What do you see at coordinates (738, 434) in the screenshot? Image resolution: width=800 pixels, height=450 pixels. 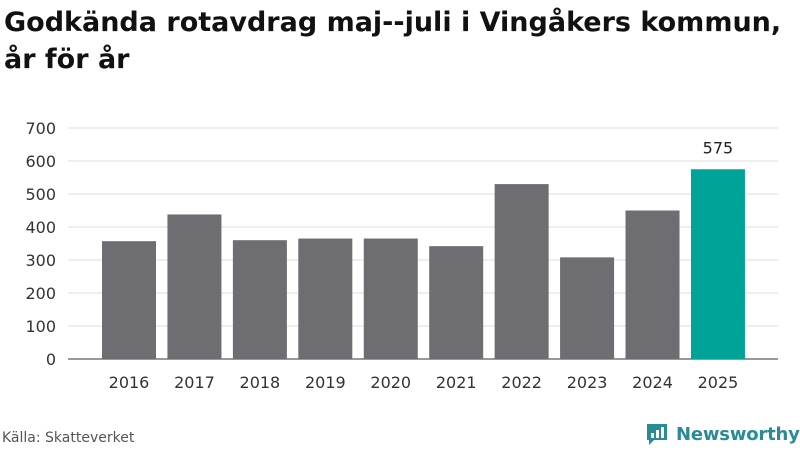 I see `brand-name: Newsworthy` at bounding box center [738, 434].